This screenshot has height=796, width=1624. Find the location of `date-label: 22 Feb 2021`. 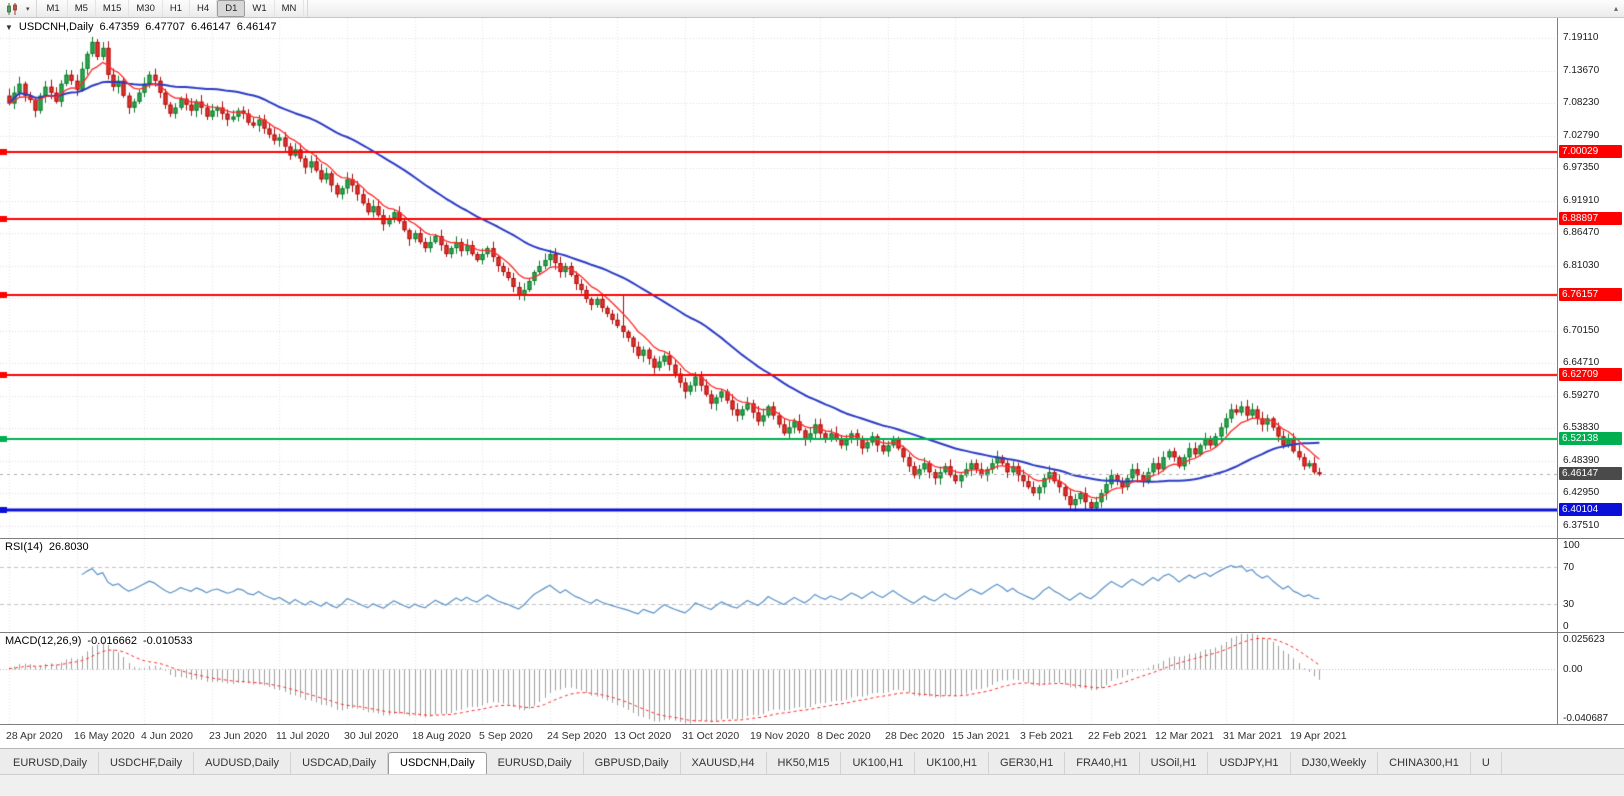

date-label: 22 Feb 2021 is located at coordinates (1117, 736).